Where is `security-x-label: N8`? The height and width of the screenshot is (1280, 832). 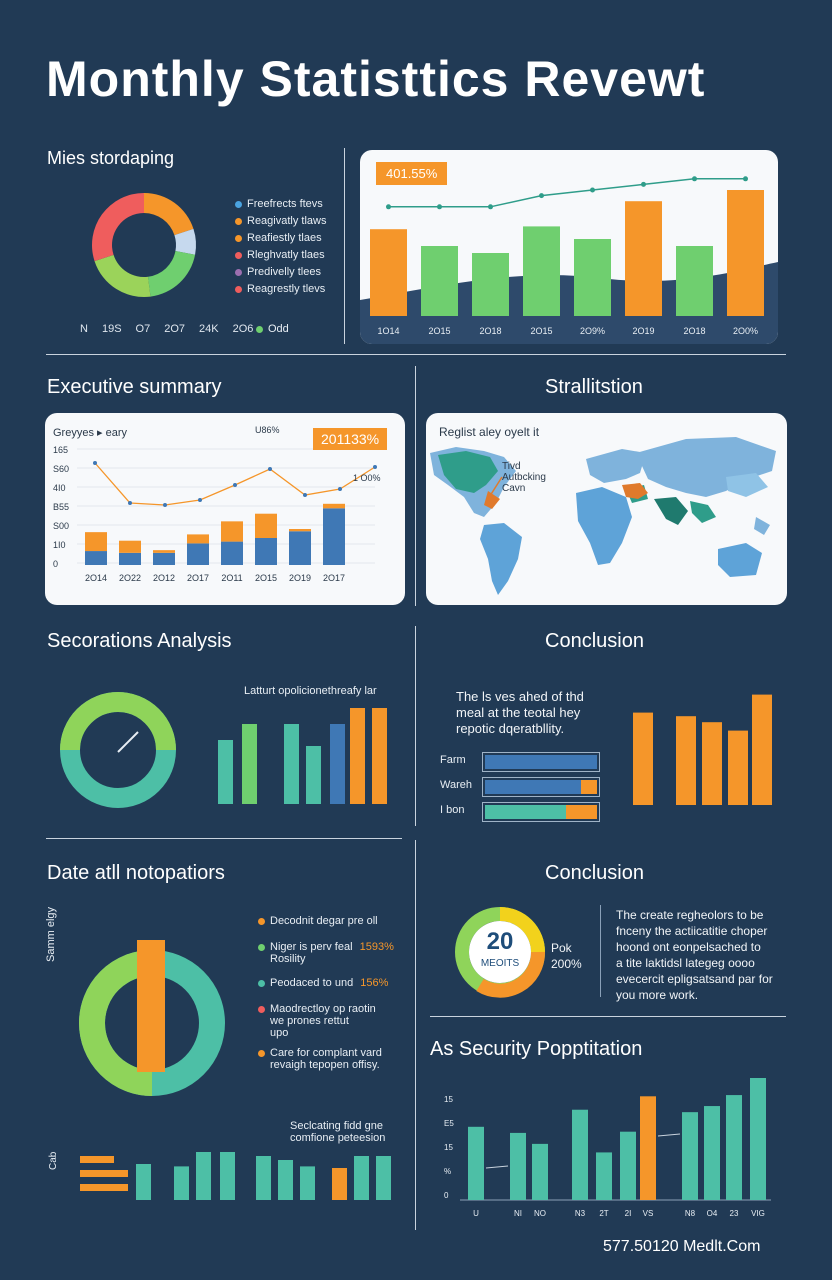 security-x-label: N8 is located at coordinates (690, 1213).